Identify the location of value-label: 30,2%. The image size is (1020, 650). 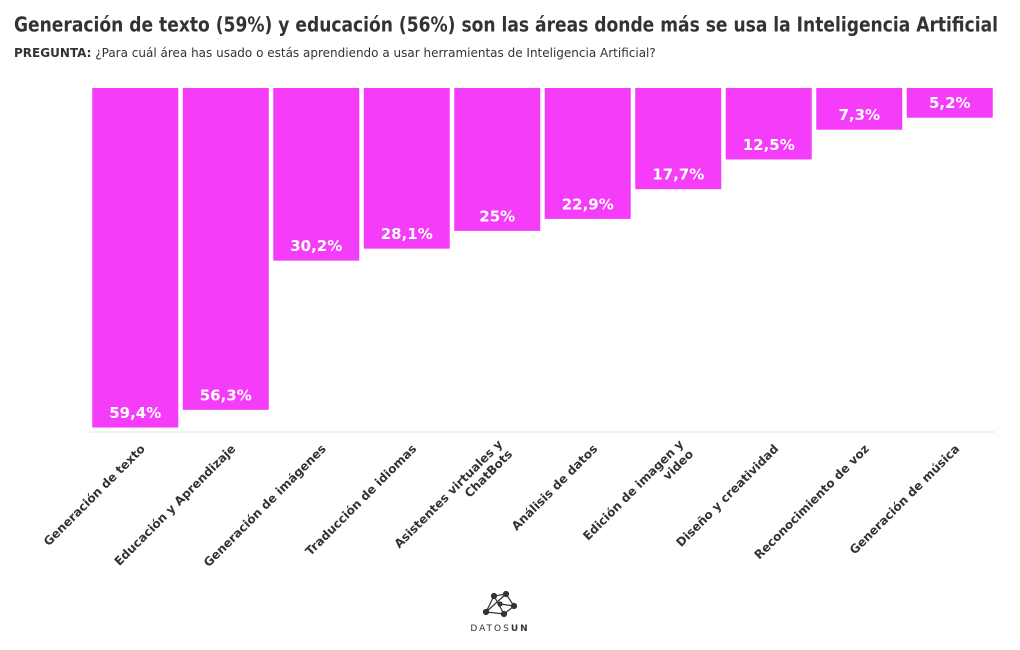
(316, 246).